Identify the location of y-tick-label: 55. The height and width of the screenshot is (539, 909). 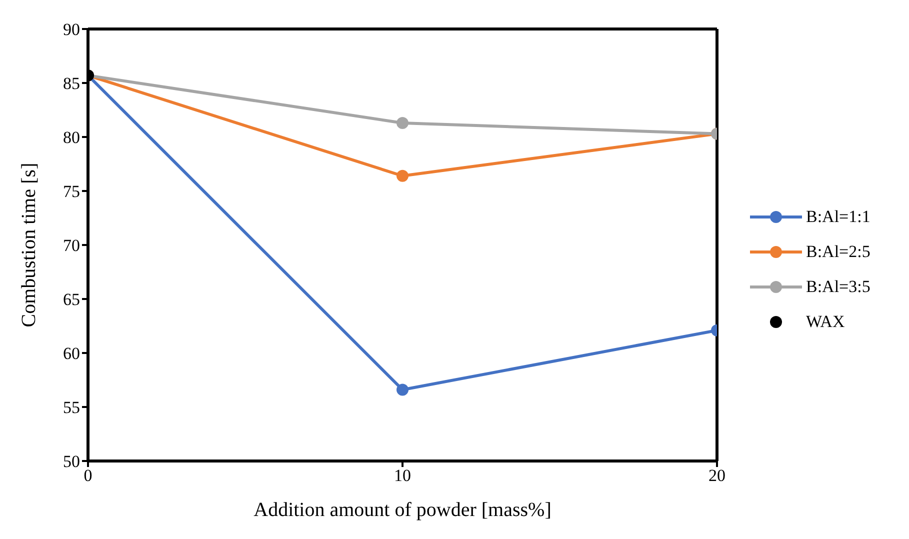
(71, 408).